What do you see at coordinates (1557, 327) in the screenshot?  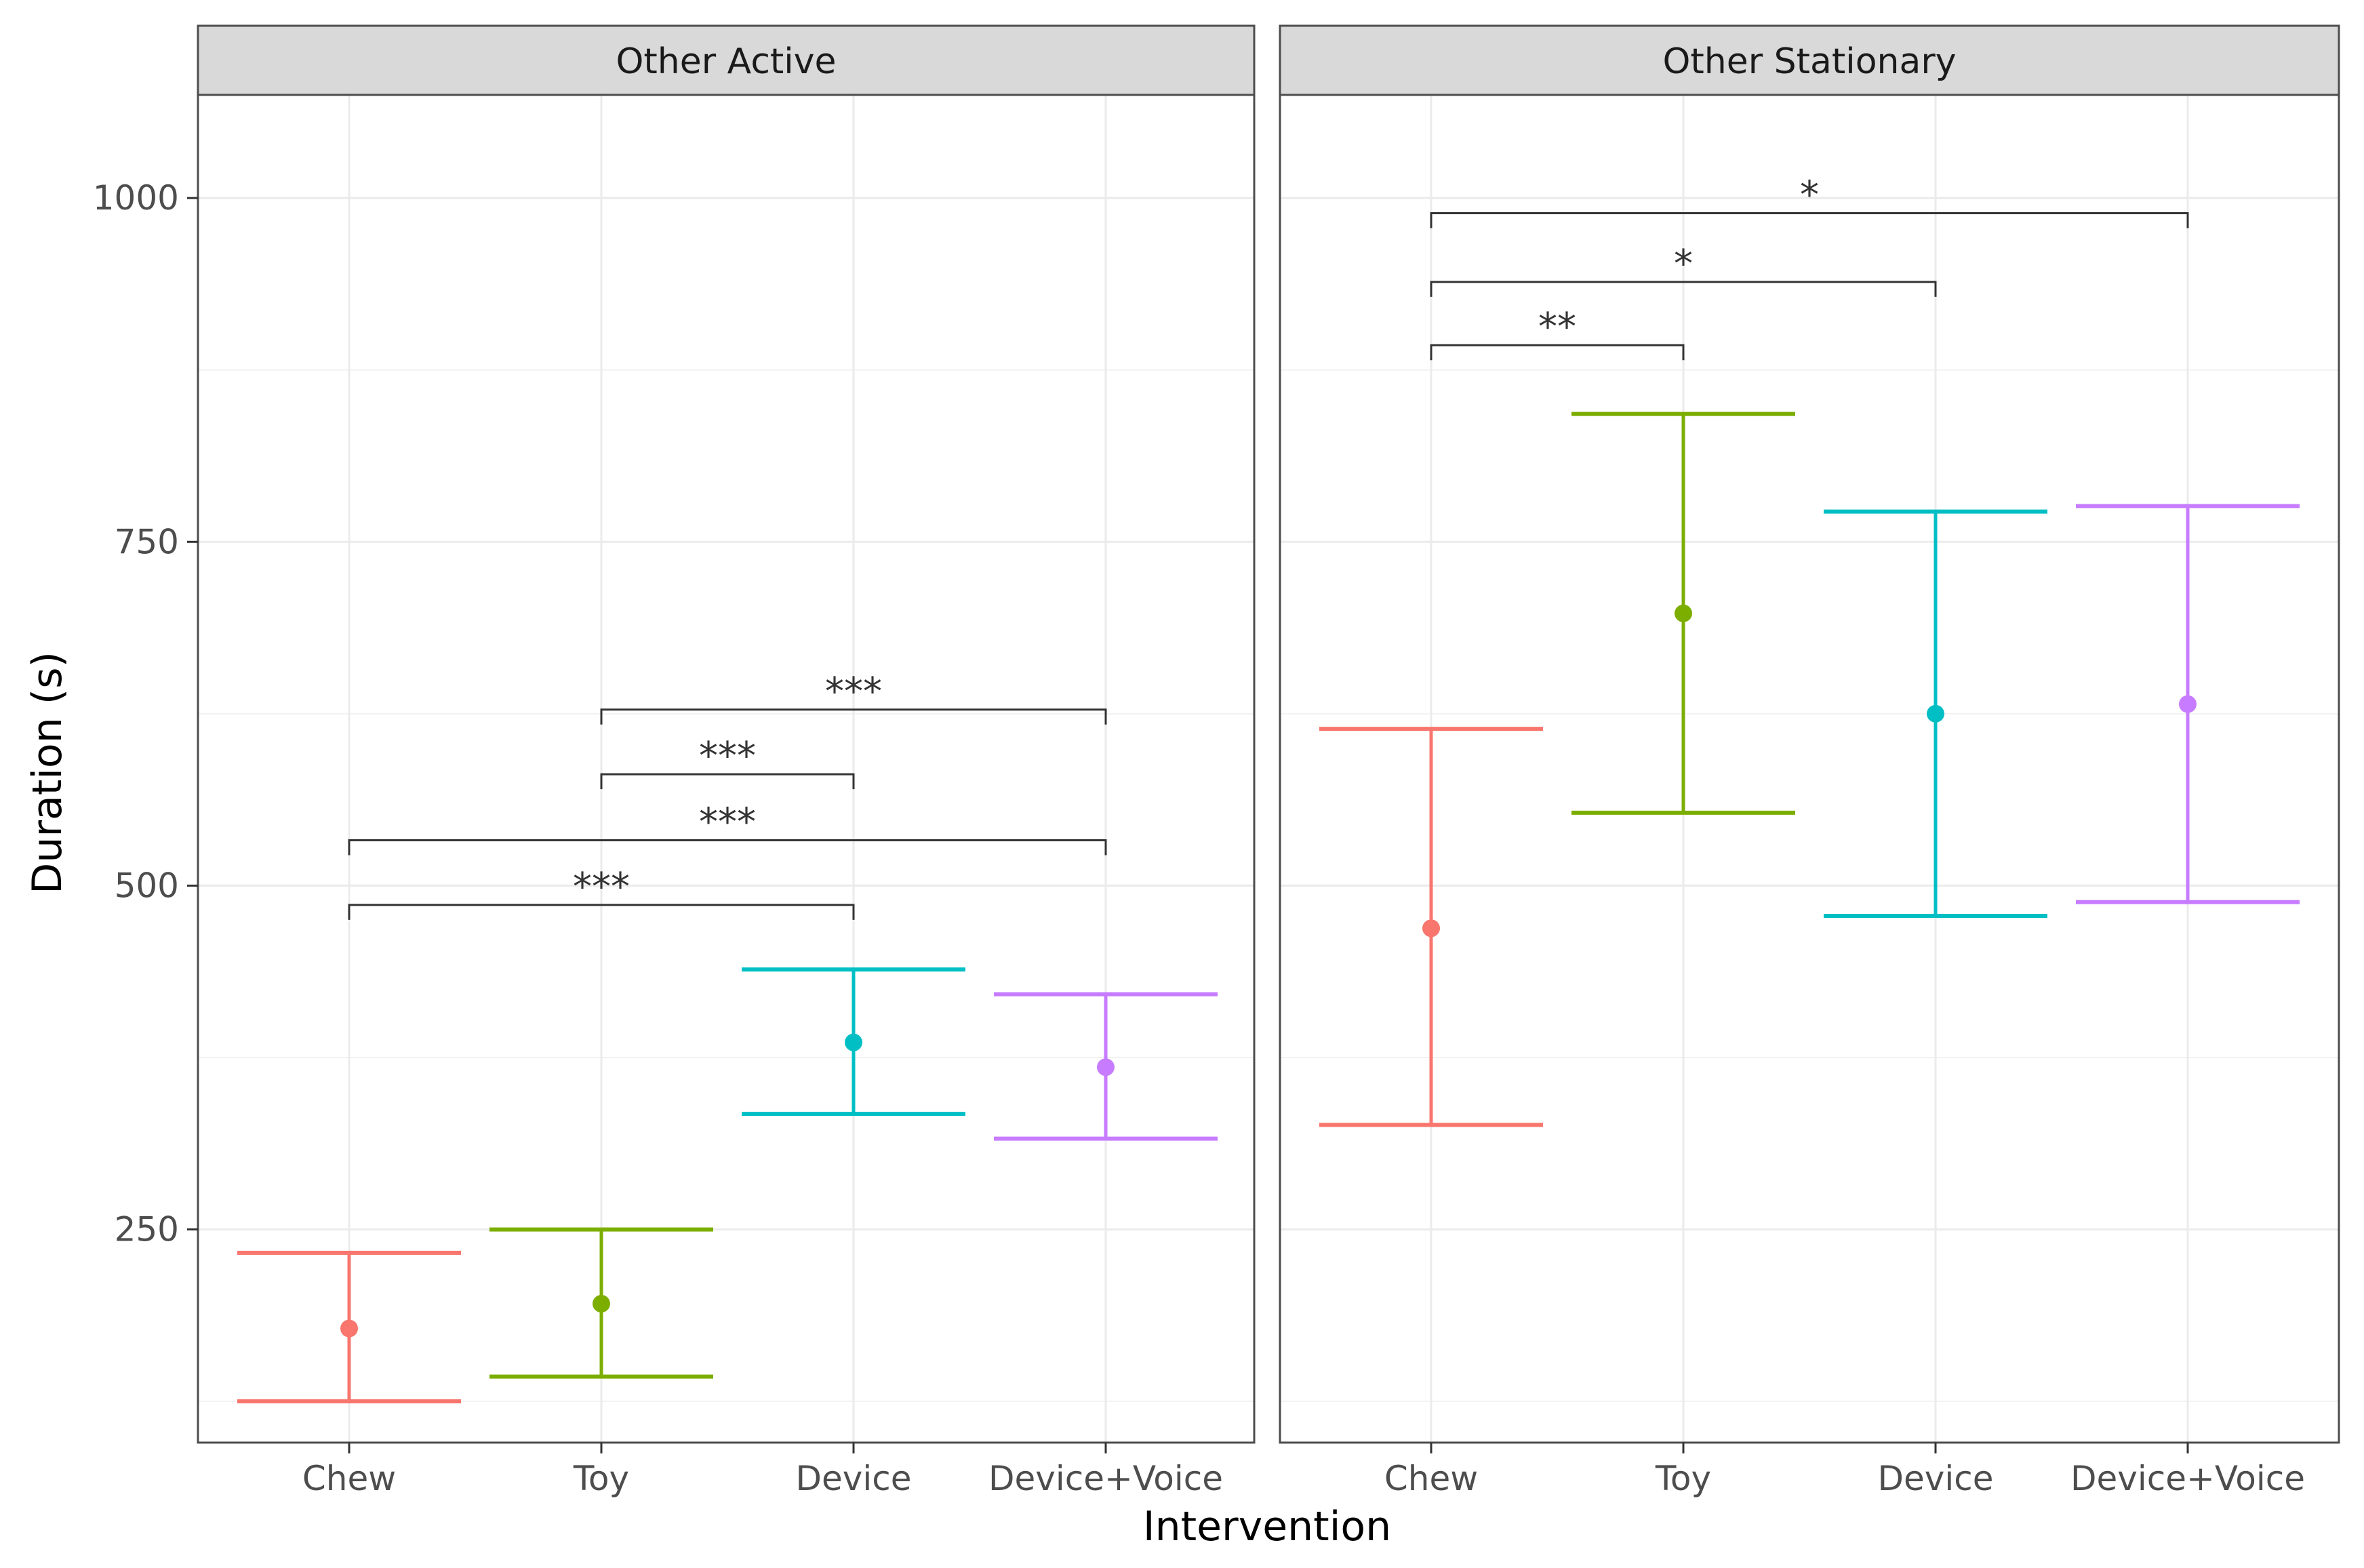 I see `significance-label: **` at bounding box center [1557, 327].